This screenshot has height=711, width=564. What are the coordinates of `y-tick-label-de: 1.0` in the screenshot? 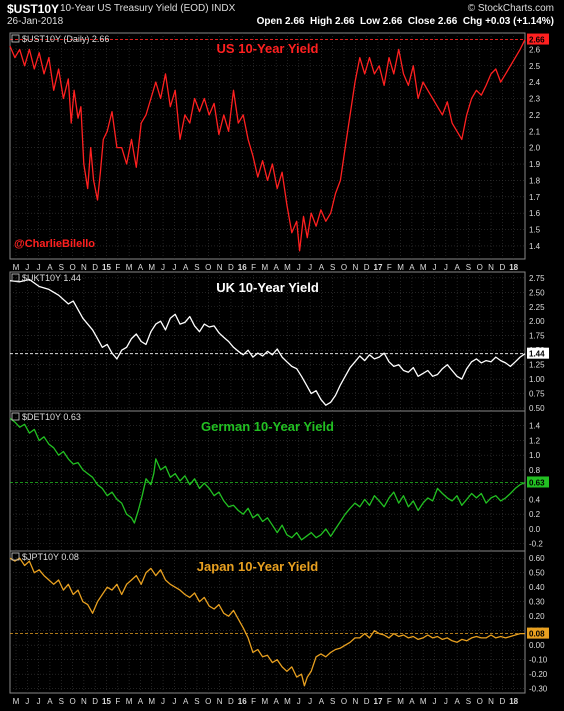 It's located at (535, 455).